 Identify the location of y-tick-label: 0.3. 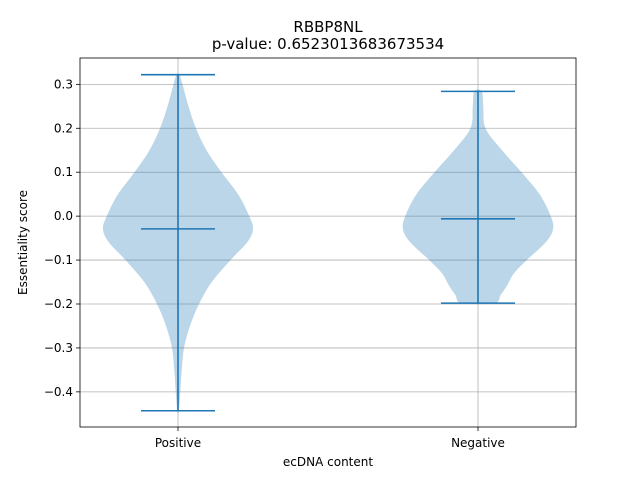
(63, 84).